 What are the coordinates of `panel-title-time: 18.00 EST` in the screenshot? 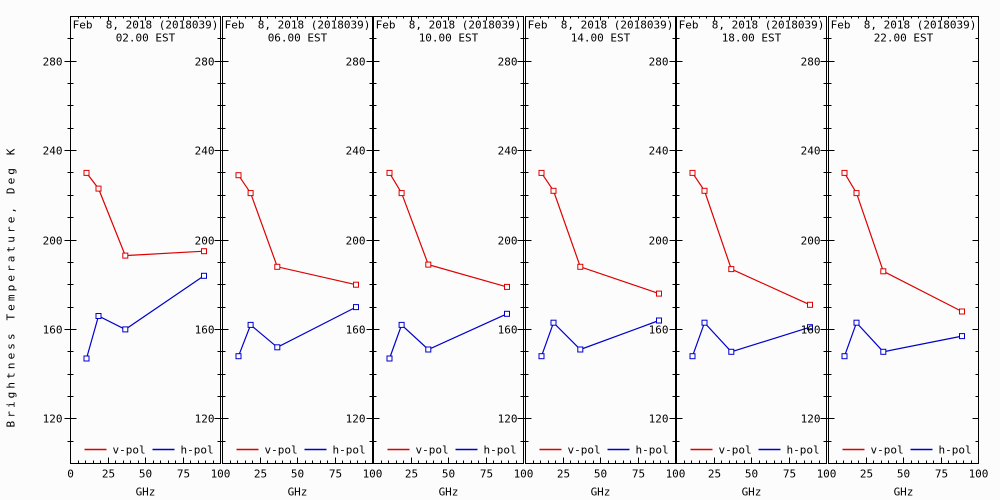 It's located at (752, 38).